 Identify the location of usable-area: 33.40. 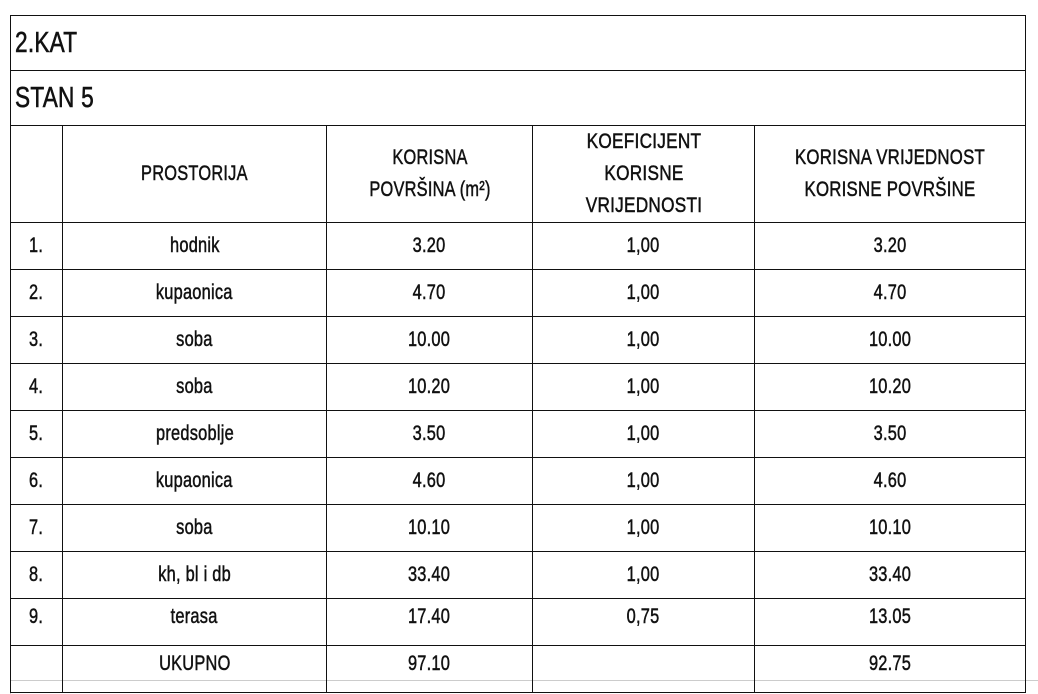
(429, 575).